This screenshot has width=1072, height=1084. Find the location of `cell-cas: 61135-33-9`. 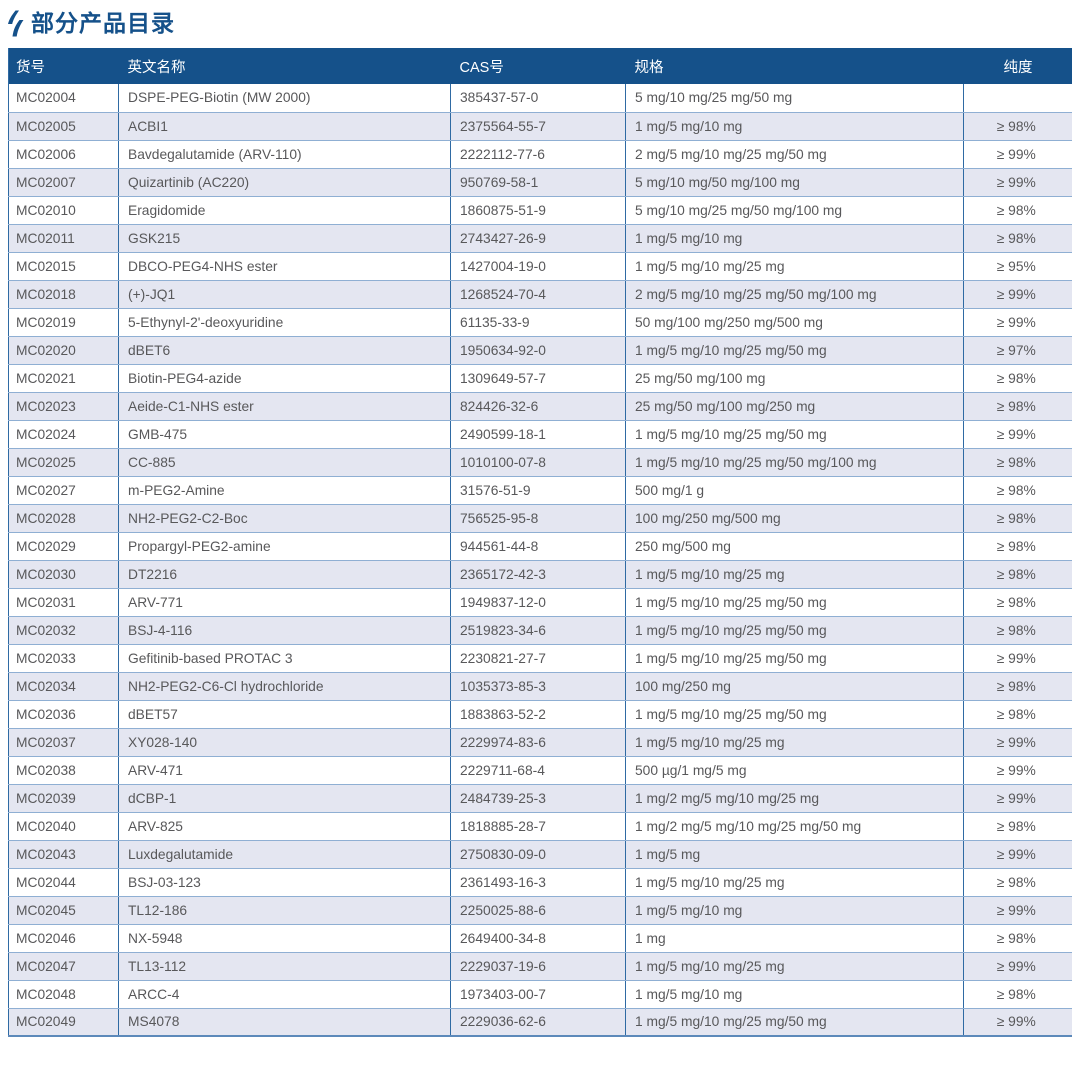

cell-cas: 61135-33-9 is located at coordinates (538, 322).